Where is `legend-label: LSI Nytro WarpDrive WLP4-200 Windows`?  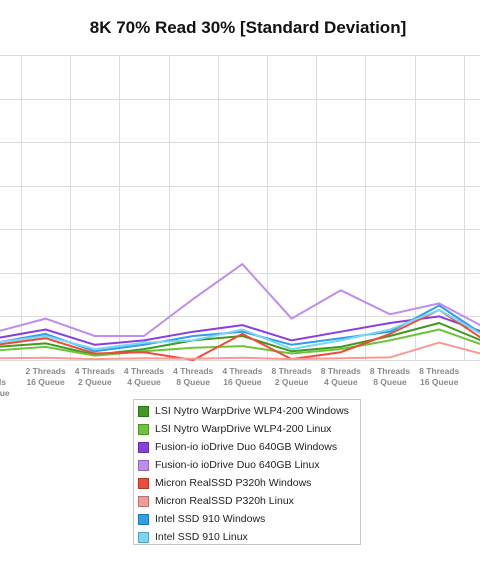
legend-label: LSI Nytro WarpDrive WLP4-200 Windows is located at coordinates (252, 411).